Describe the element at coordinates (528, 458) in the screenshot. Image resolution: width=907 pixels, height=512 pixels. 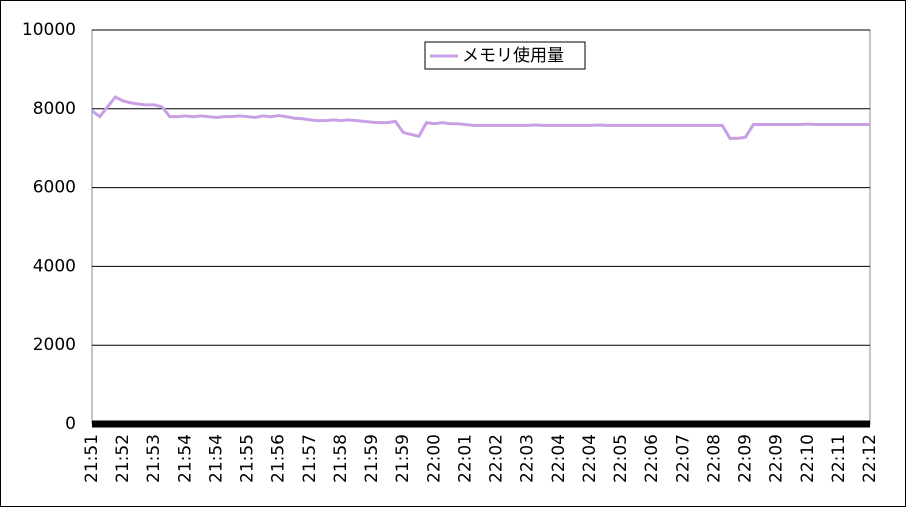
I see `x-tick-label: 22:03` at that location.